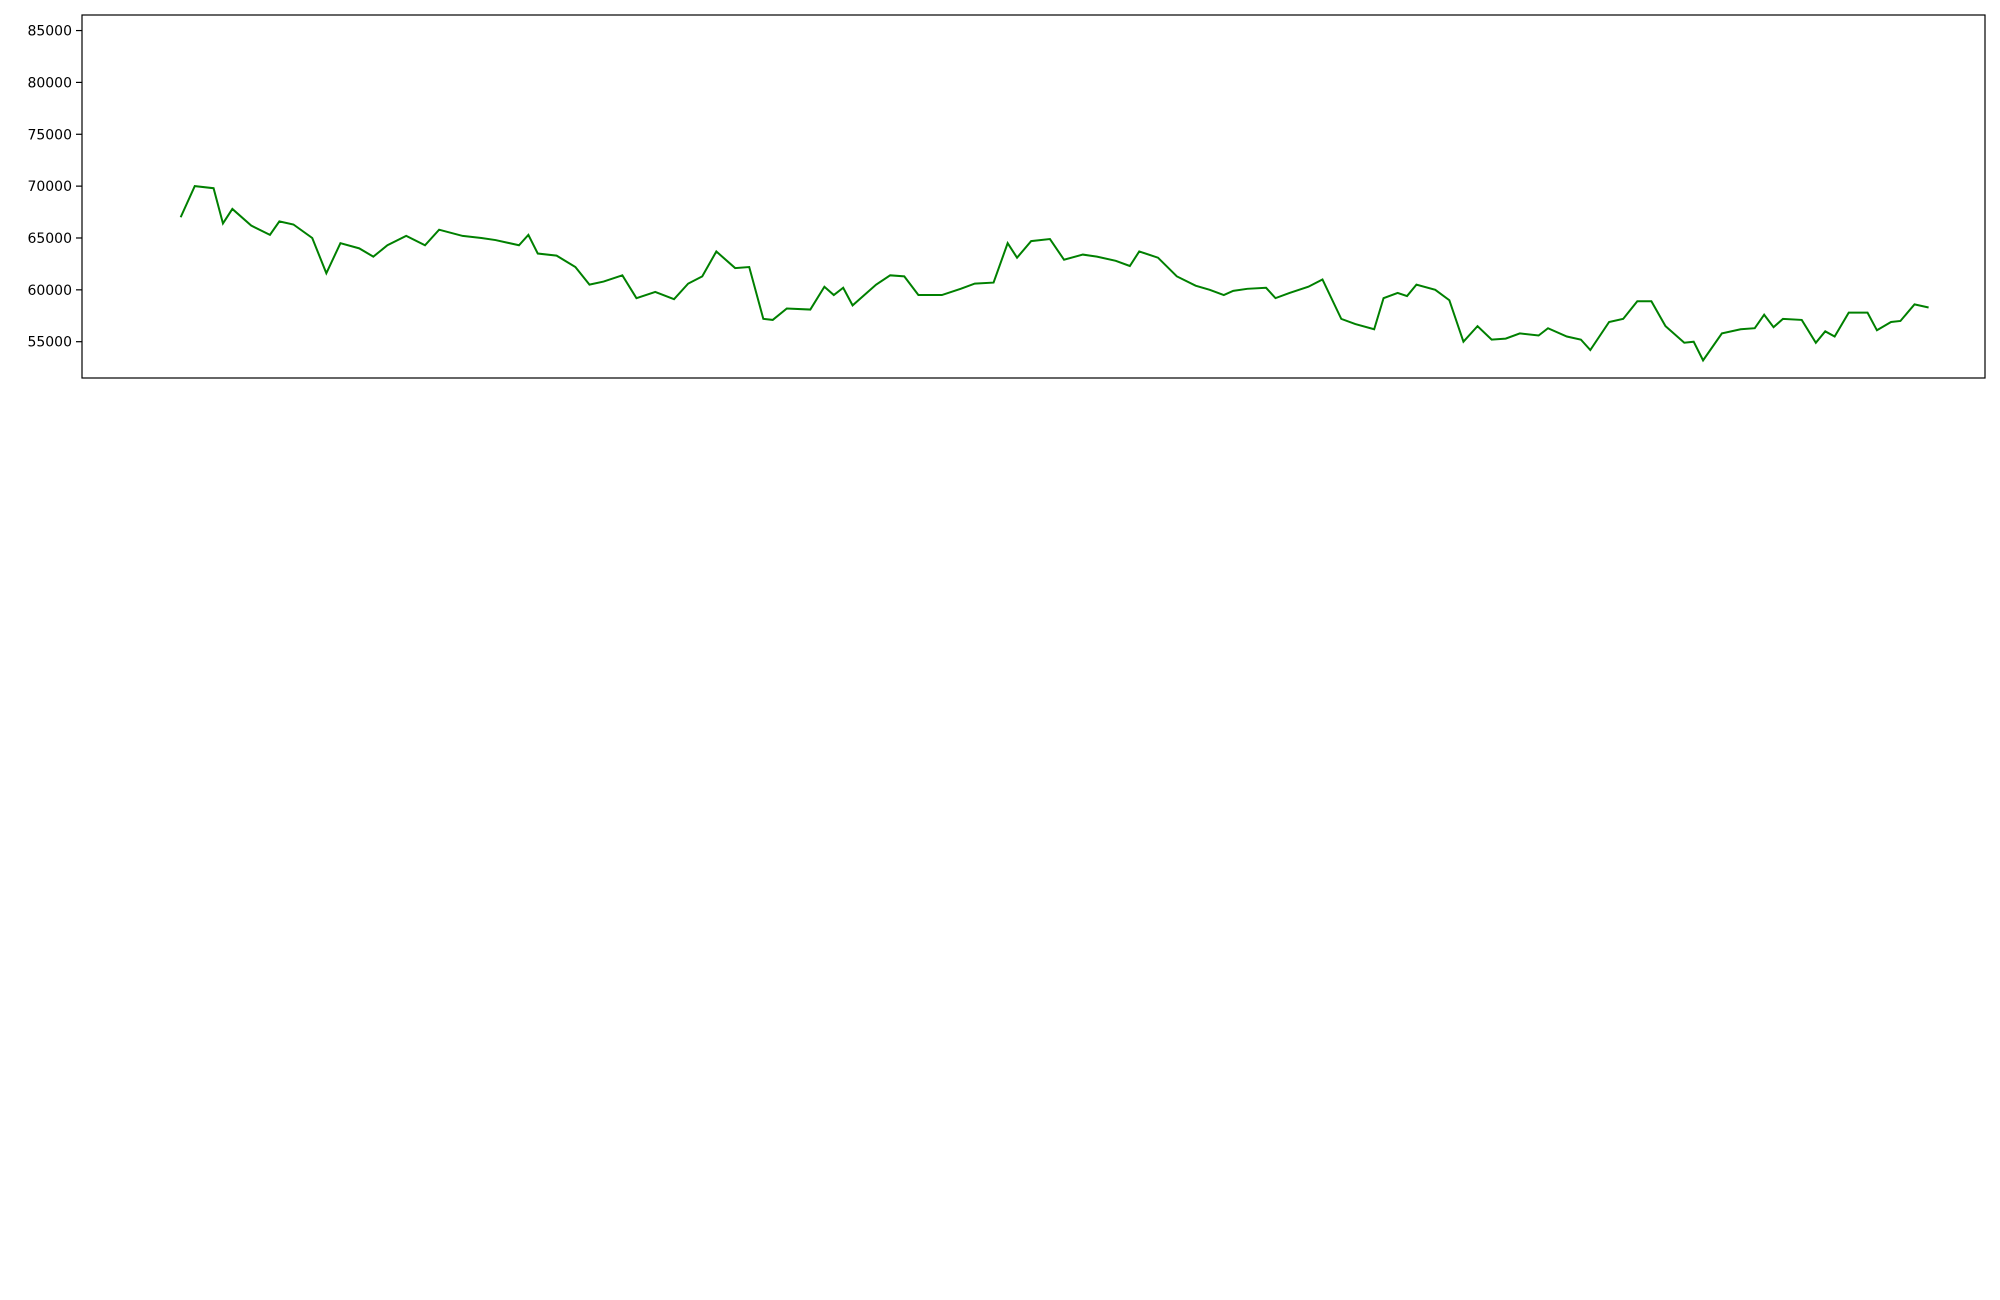 This screenshot has height=1300, width=2000. What do you see at coordinates (1054, 274) in the screenshot?
I see `series-line` at bounding box center [1054, 274].